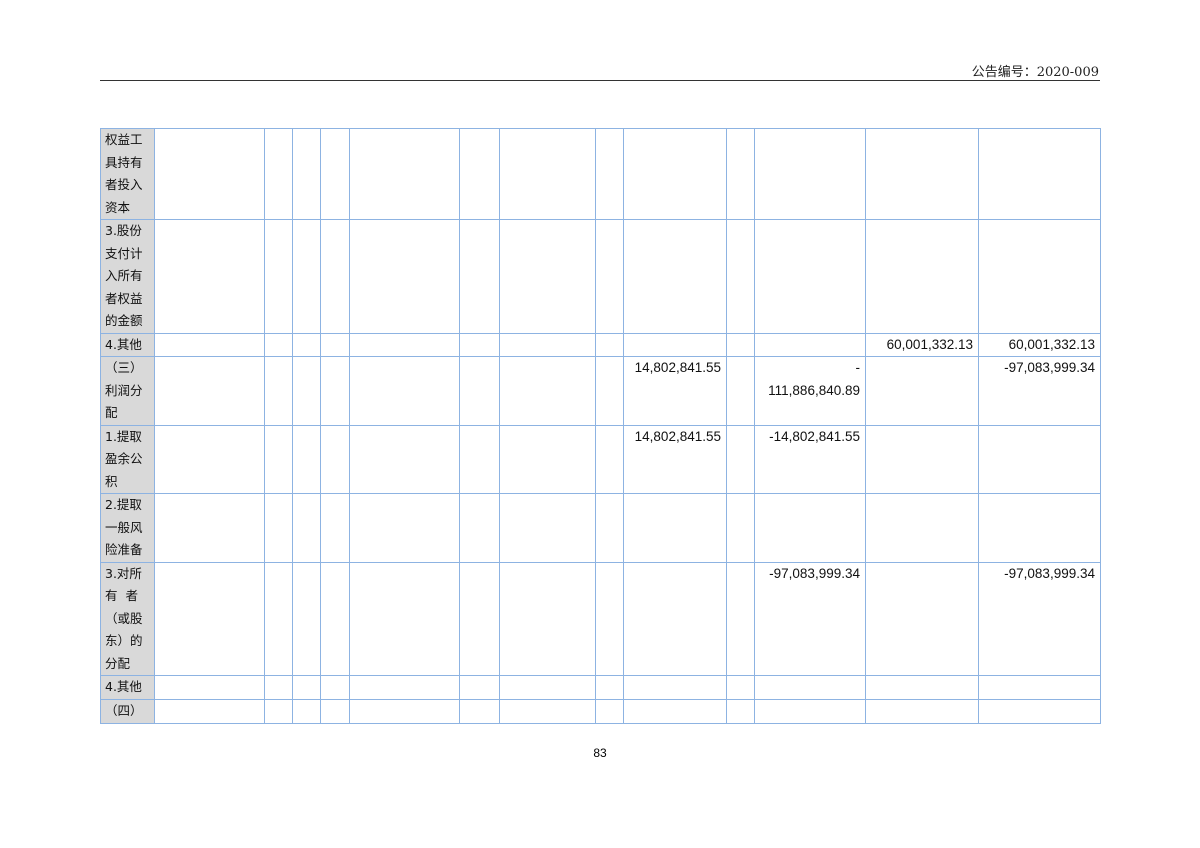 This screenshot has height=848, width=1200. I want to click on table-row: 3.股份 支付计 入所有 者权益 的金额, so click(600, 276).